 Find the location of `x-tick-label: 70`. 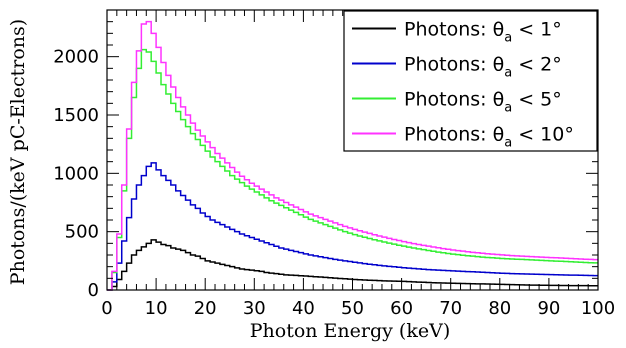

x-tick-label: 70 is located at coordinates (450, 308).